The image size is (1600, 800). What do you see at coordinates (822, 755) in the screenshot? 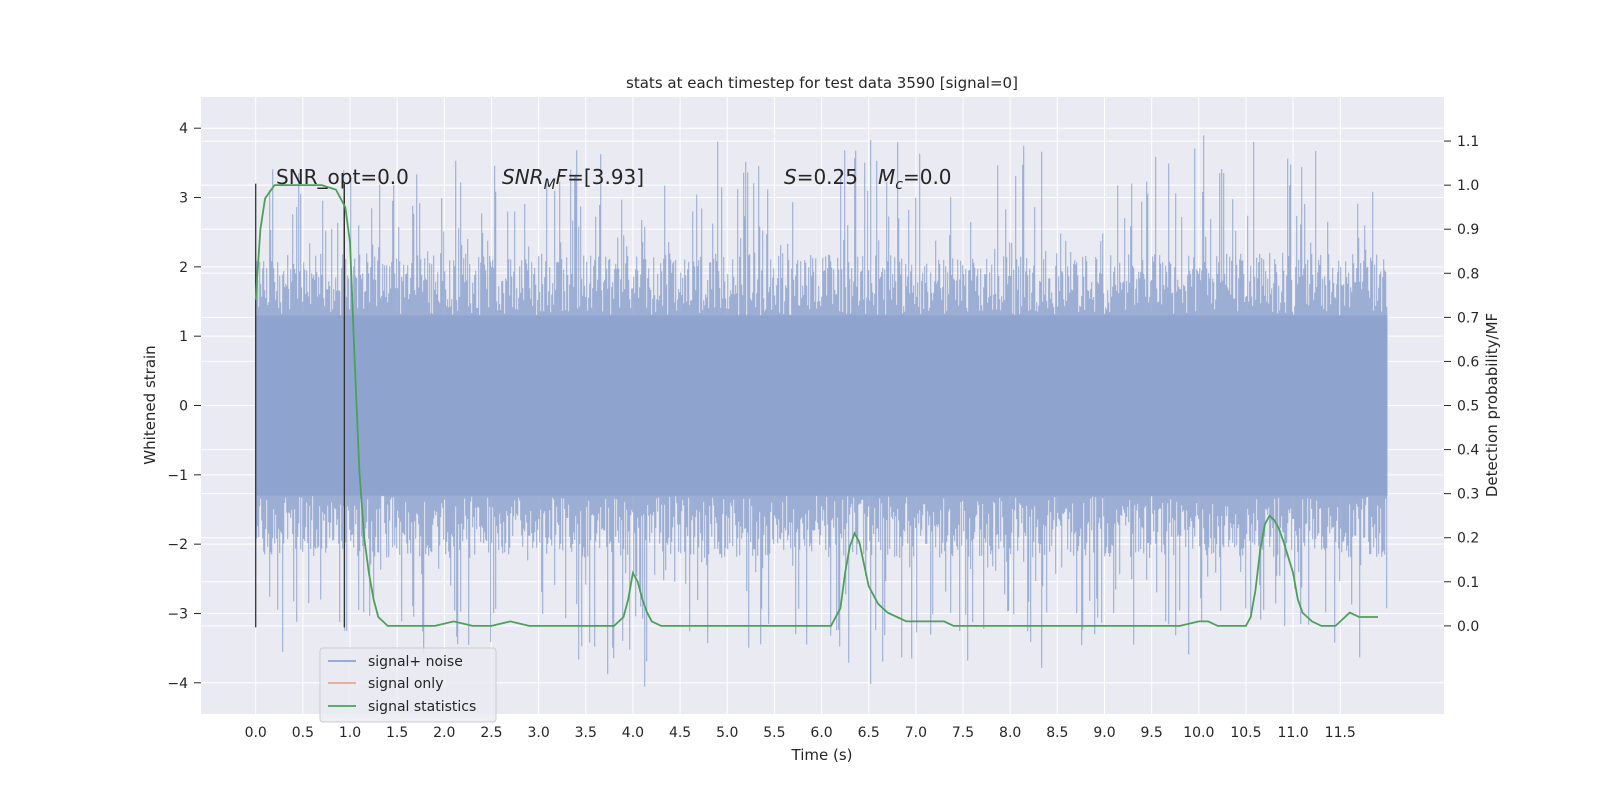
I see `x-axis-label: Time (s)` at bounding box center [822, 755].